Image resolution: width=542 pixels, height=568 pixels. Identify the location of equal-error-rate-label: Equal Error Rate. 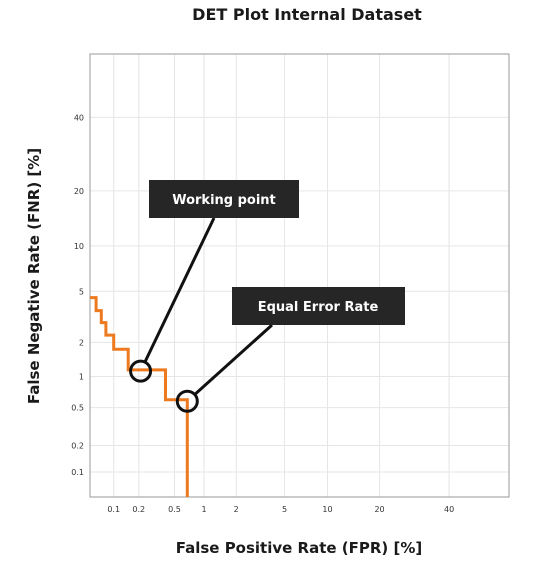
(318, 307).